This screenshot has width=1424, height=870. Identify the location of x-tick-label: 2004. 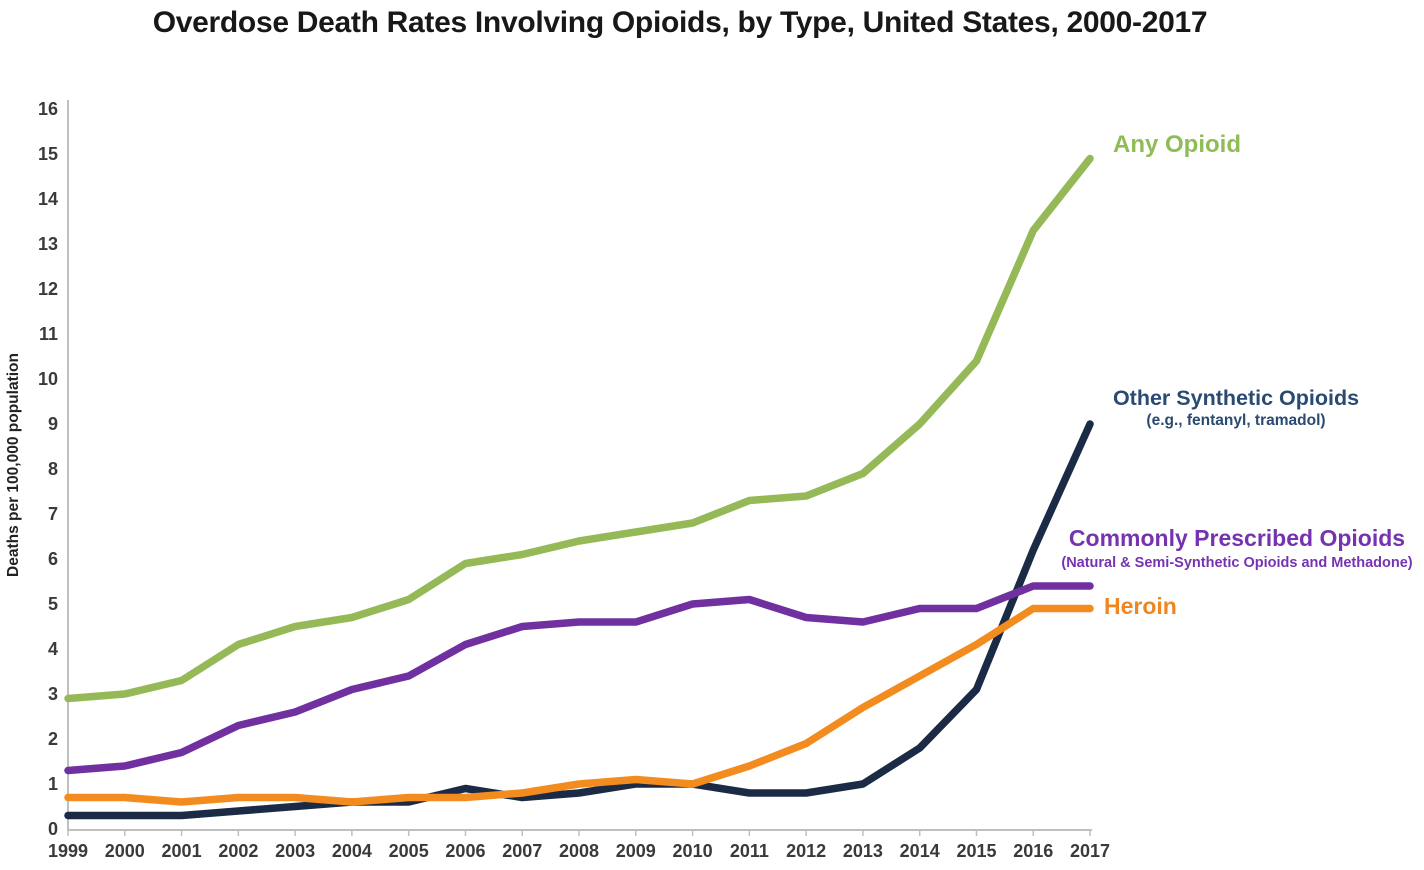
(352, 851).